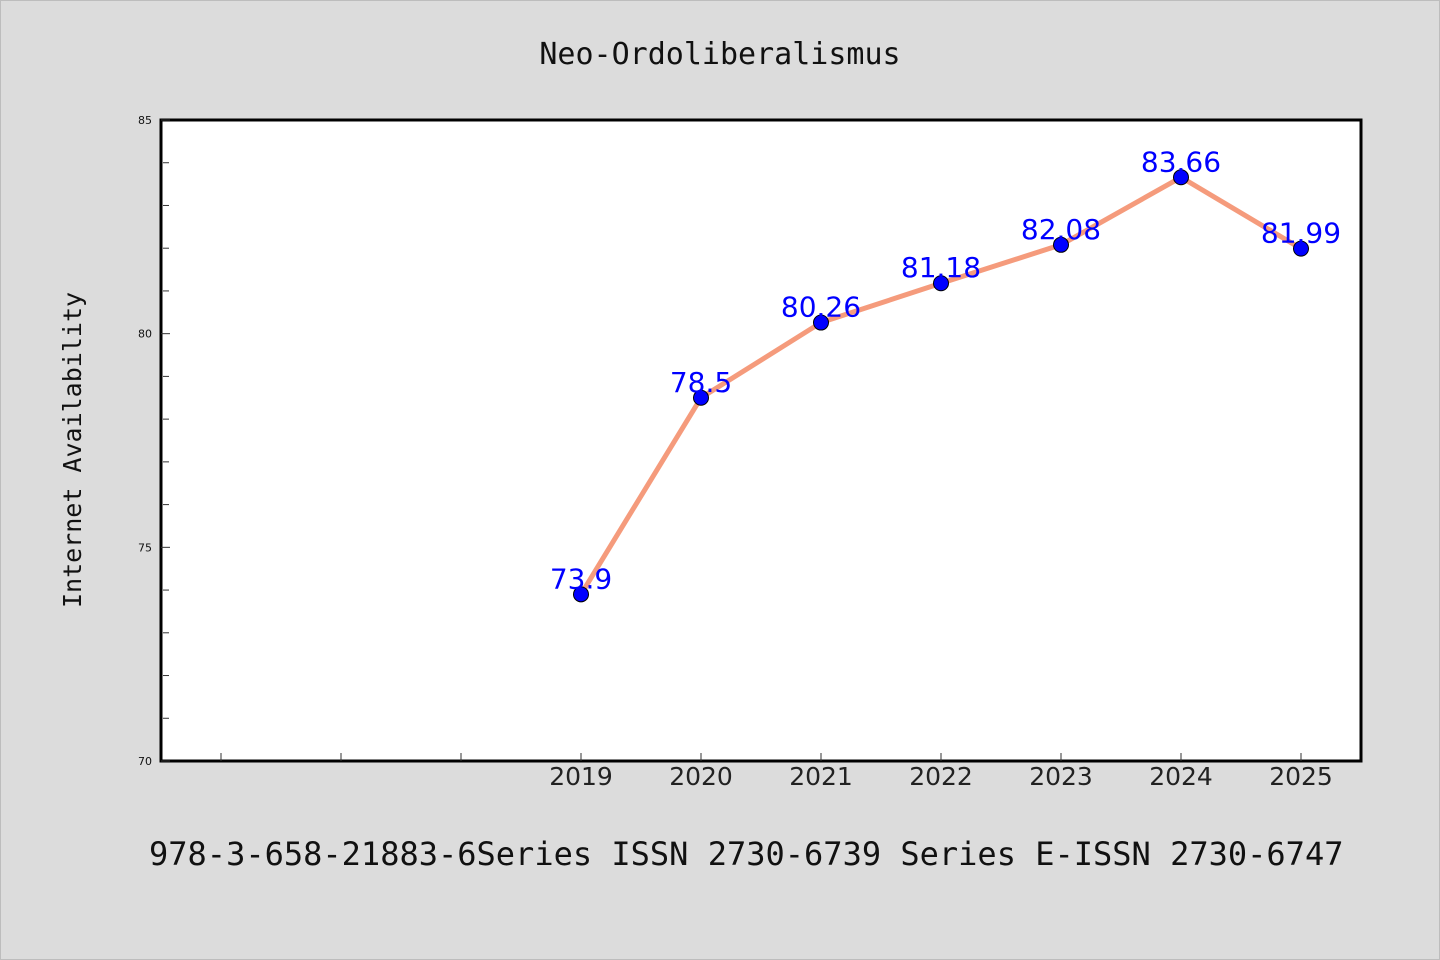 The image size is (1440, 960). I want to click on y-tick-label: 80, so click(145, 334).